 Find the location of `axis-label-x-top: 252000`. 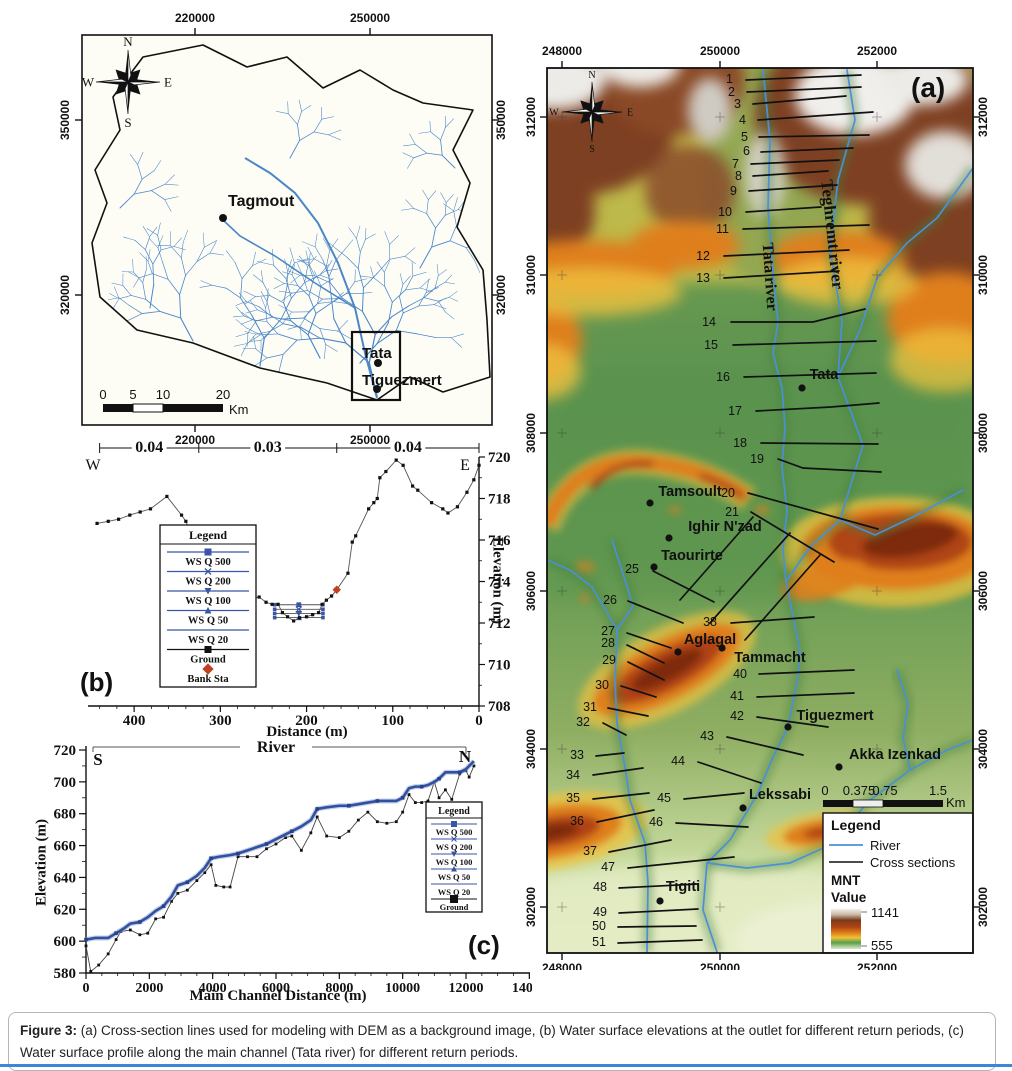

axis-label-x-top: 252000 is located at coordinates (877, 51).